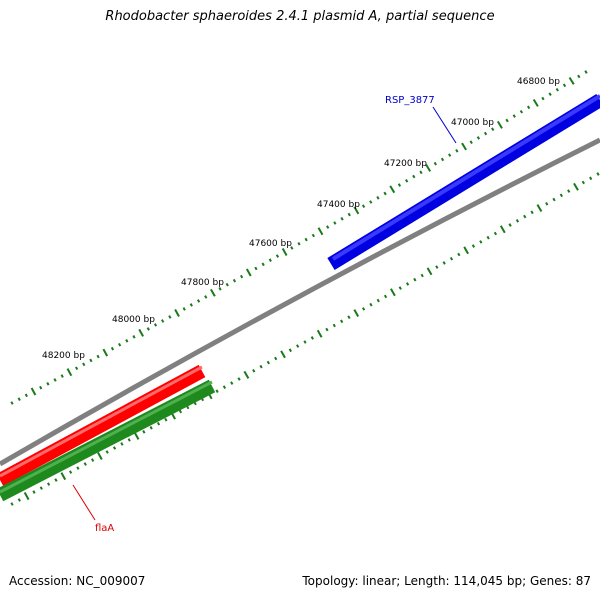 This screenshot has width=600, height=600. I want to click on orf-feature, so click(108, 440).